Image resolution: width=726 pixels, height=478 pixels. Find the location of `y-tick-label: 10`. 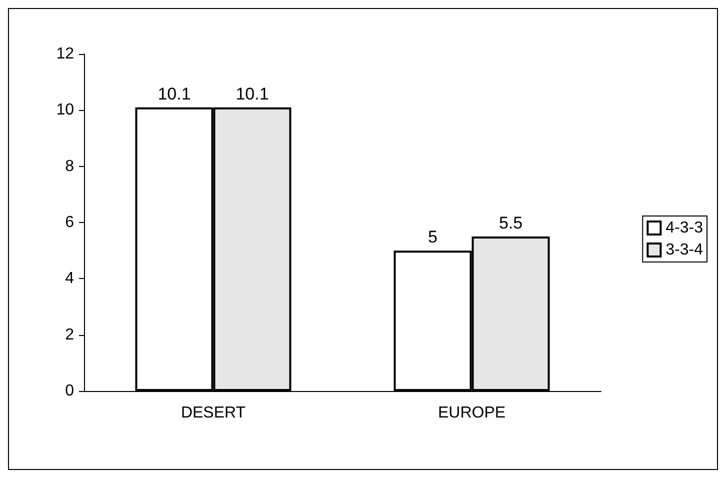

y-tick-label: 10 is located at coordinates (65, 110).